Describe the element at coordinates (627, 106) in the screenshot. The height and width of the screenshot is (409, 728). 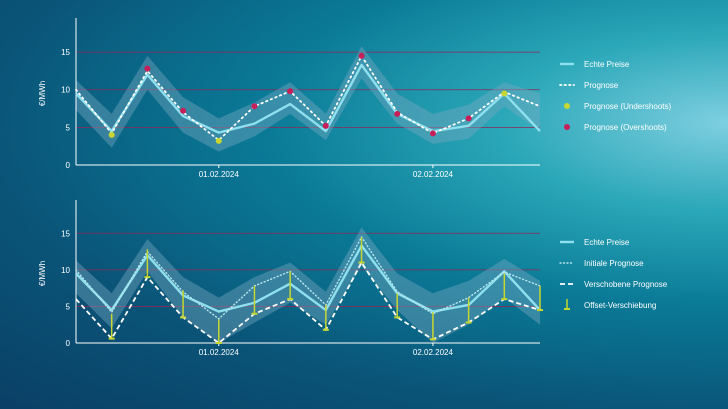
I see `legend-label: Prognose (Undershoots)` at that location.